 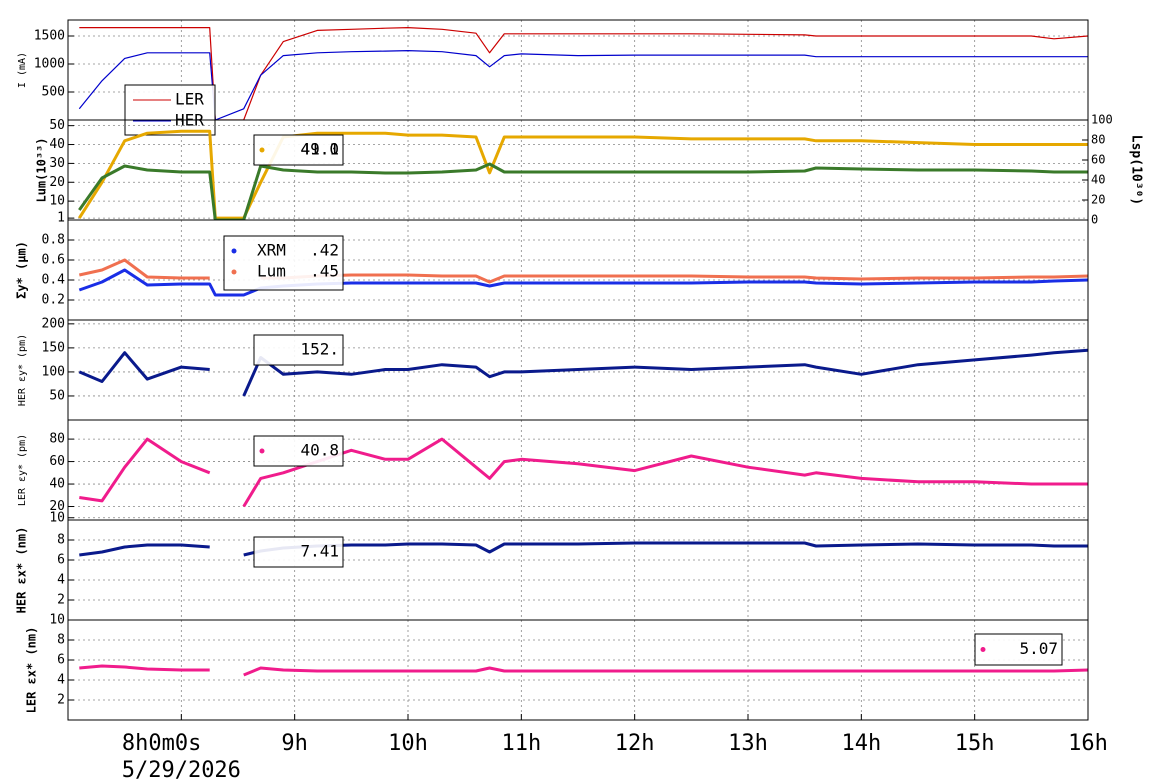 What do you see at coordinates (53, 323) in the screenshot?
I see `y-tick-label: 200` at bounding box center [53, 323].